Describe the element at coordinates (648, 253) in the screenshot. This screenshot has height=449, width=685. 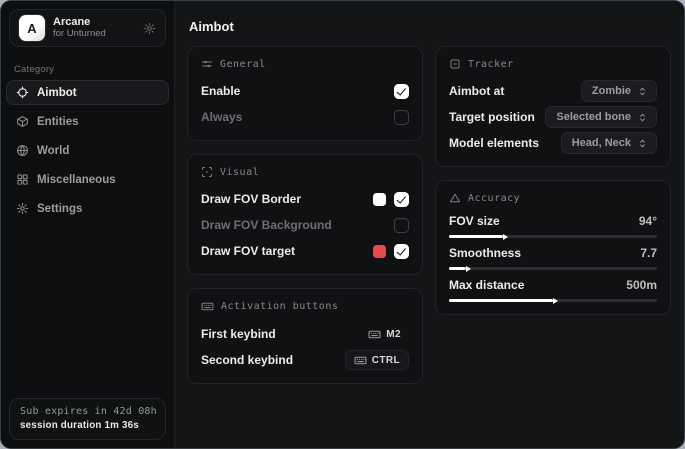
I see `smoothness-value: 7.7` at that location.